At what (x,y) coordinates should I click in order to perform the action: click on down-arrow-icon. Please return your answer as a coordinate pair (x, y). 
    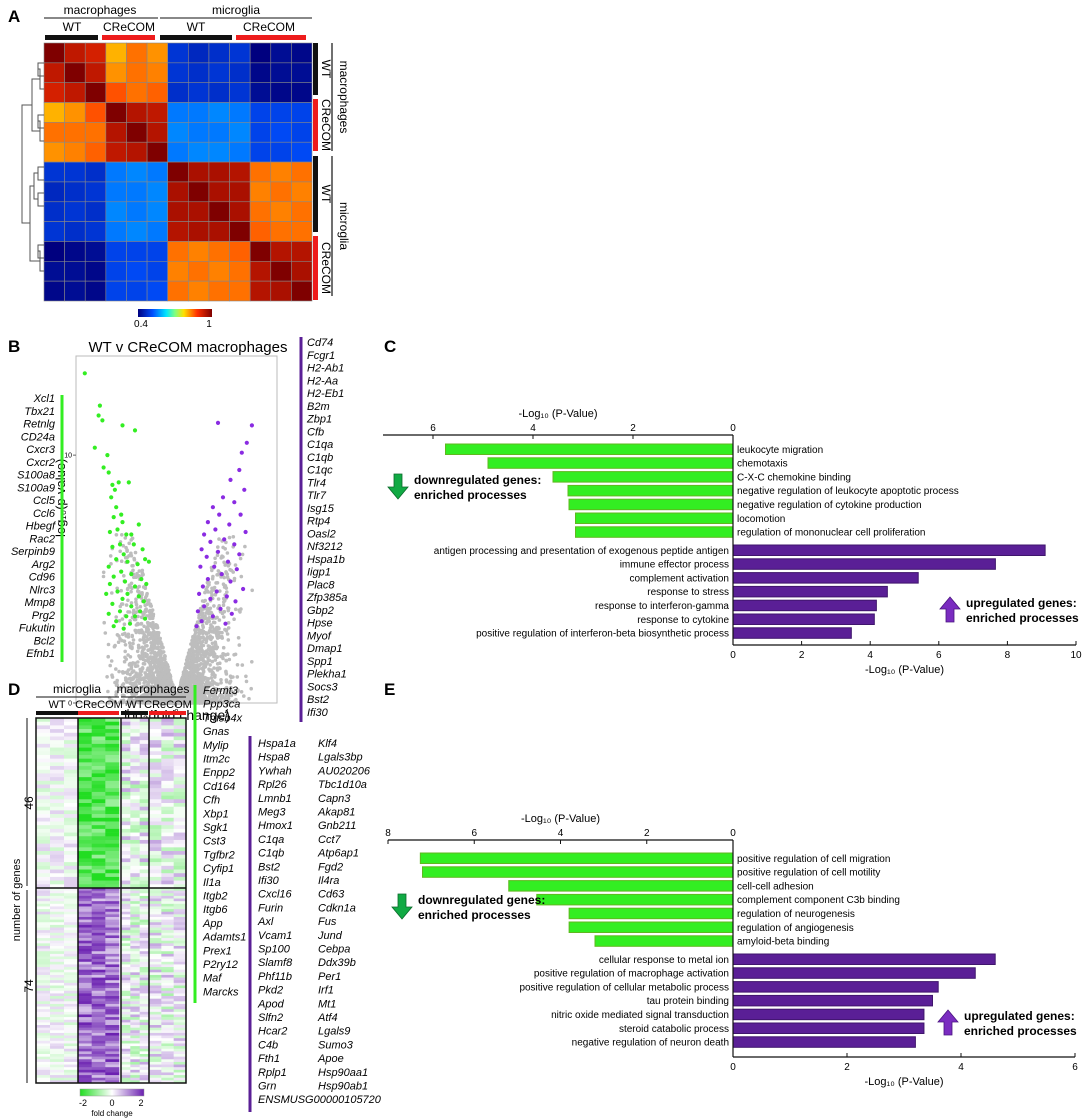
    Looking at the image, I should click on (402, 906).